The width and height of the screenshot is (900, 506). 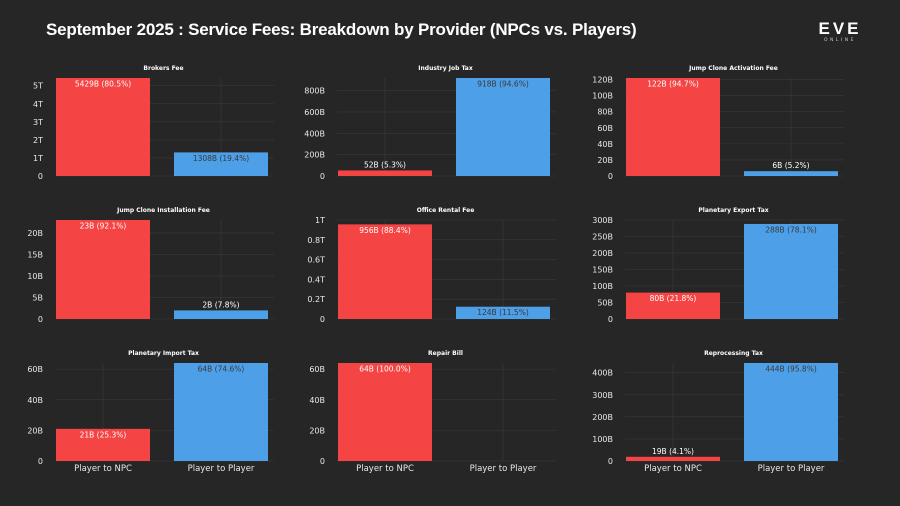 What do you see at coordinates (673, 127) in the screenshot?
I see `jump-clone-activation-fee-bar-player-to-npc` at bounding box center [673, 127].